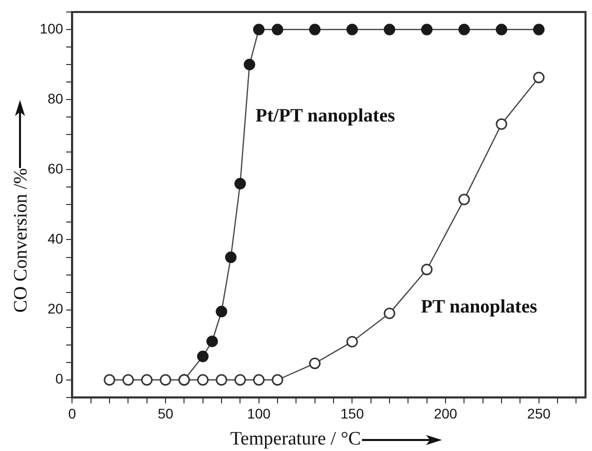 This screenshot has width=592, height=451. I want to click on y-tick-label: 100, so click(52, 28).